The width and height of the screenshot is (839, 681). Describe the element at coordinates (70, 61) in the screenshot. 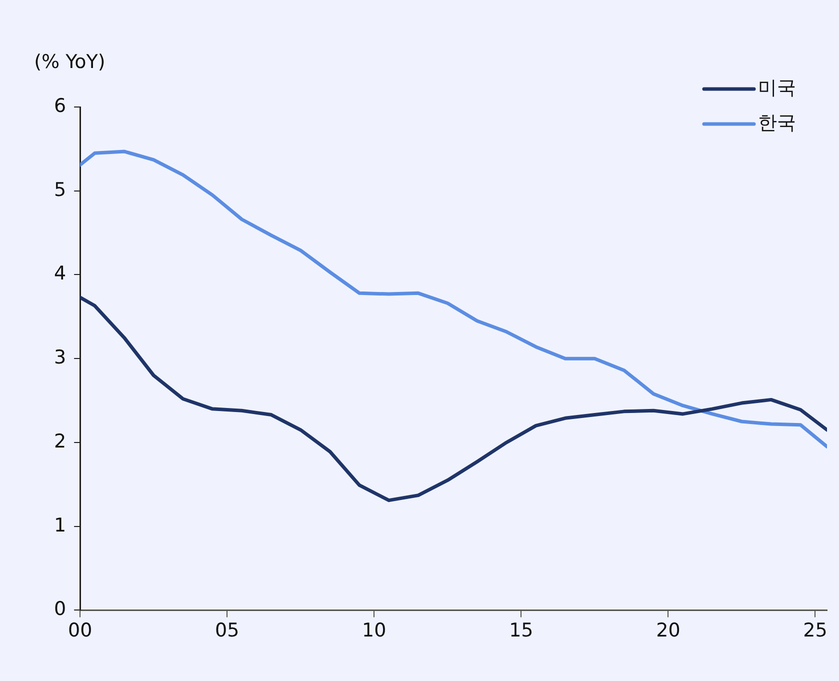

I see `y-axis-title: (% YoY)` at that location.